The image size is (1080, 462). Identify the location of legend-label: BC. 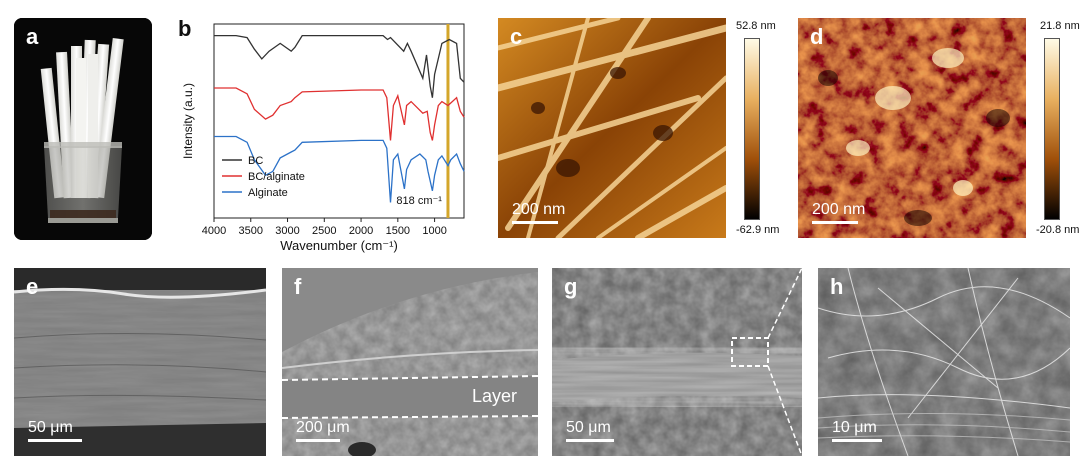
(255, 161).